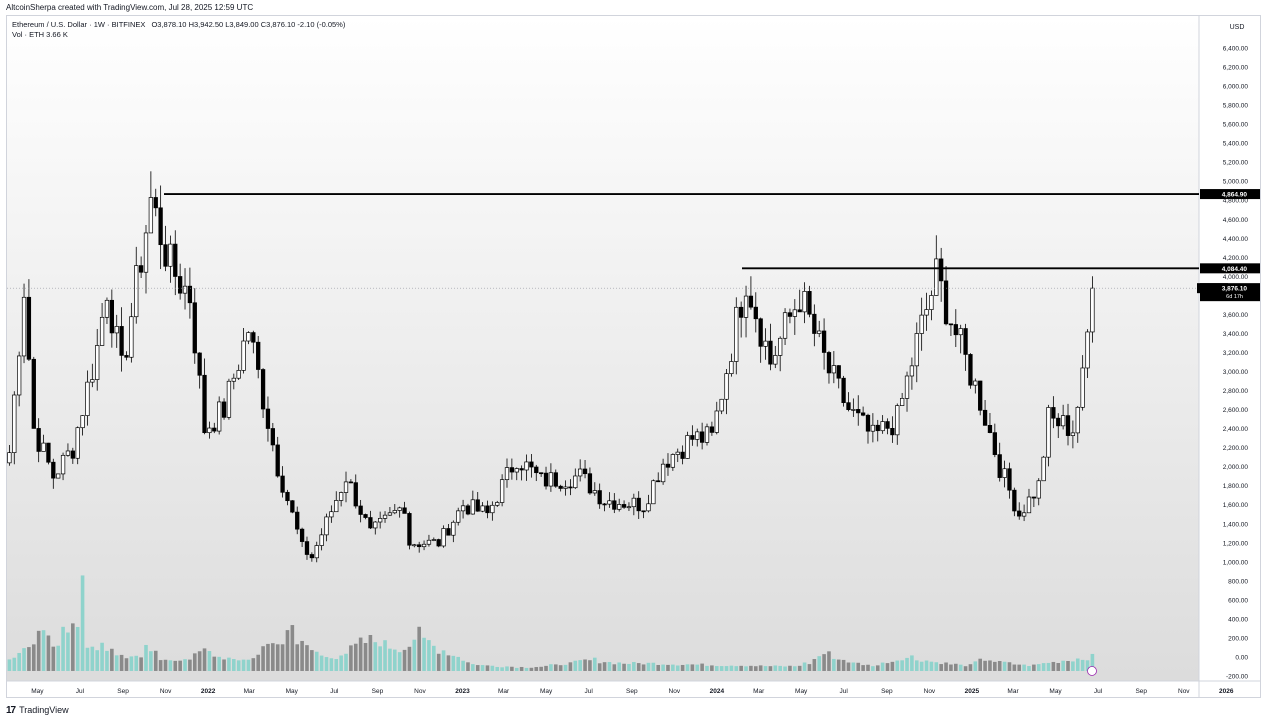 The height and width of the screenshot is (720, 1269). Describe the element at coordinates (930, 691) in the screenshot. I see `time-tick-label: Nov` at that location.